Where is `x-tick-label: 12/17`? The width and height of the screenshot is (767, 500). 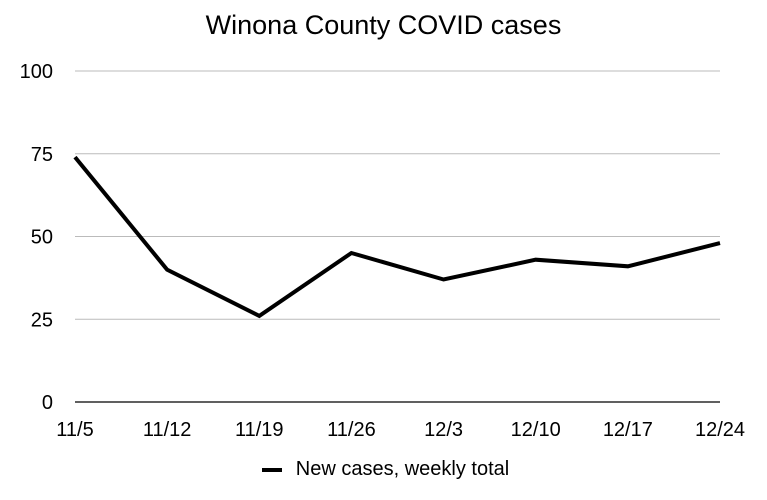 x-tick-label: 12/17 is located at coordinates (628, 430).